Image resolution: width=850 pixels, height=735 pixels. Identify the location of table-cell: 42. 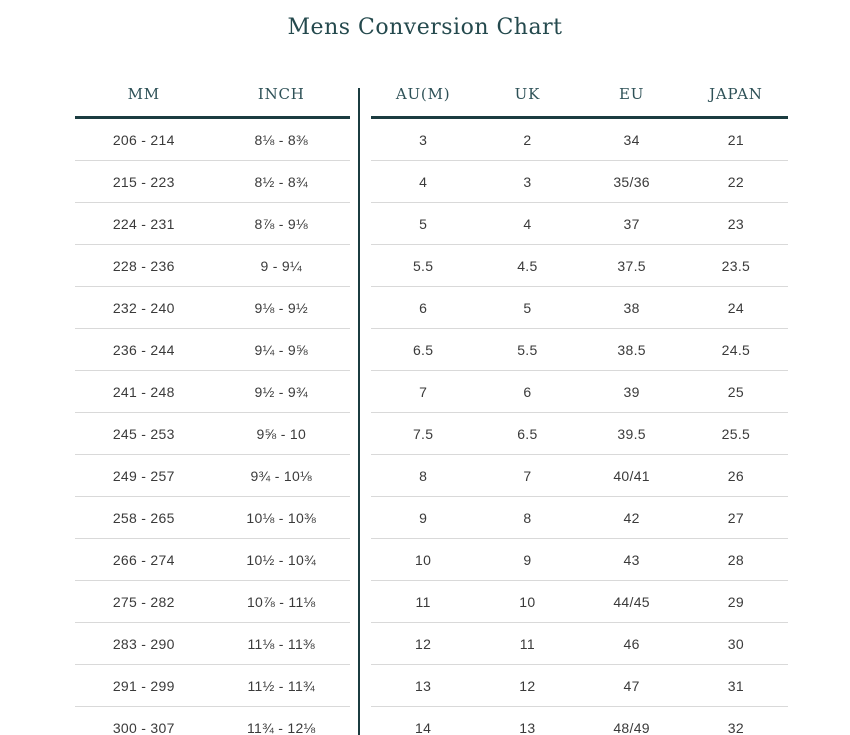
(631, 517).